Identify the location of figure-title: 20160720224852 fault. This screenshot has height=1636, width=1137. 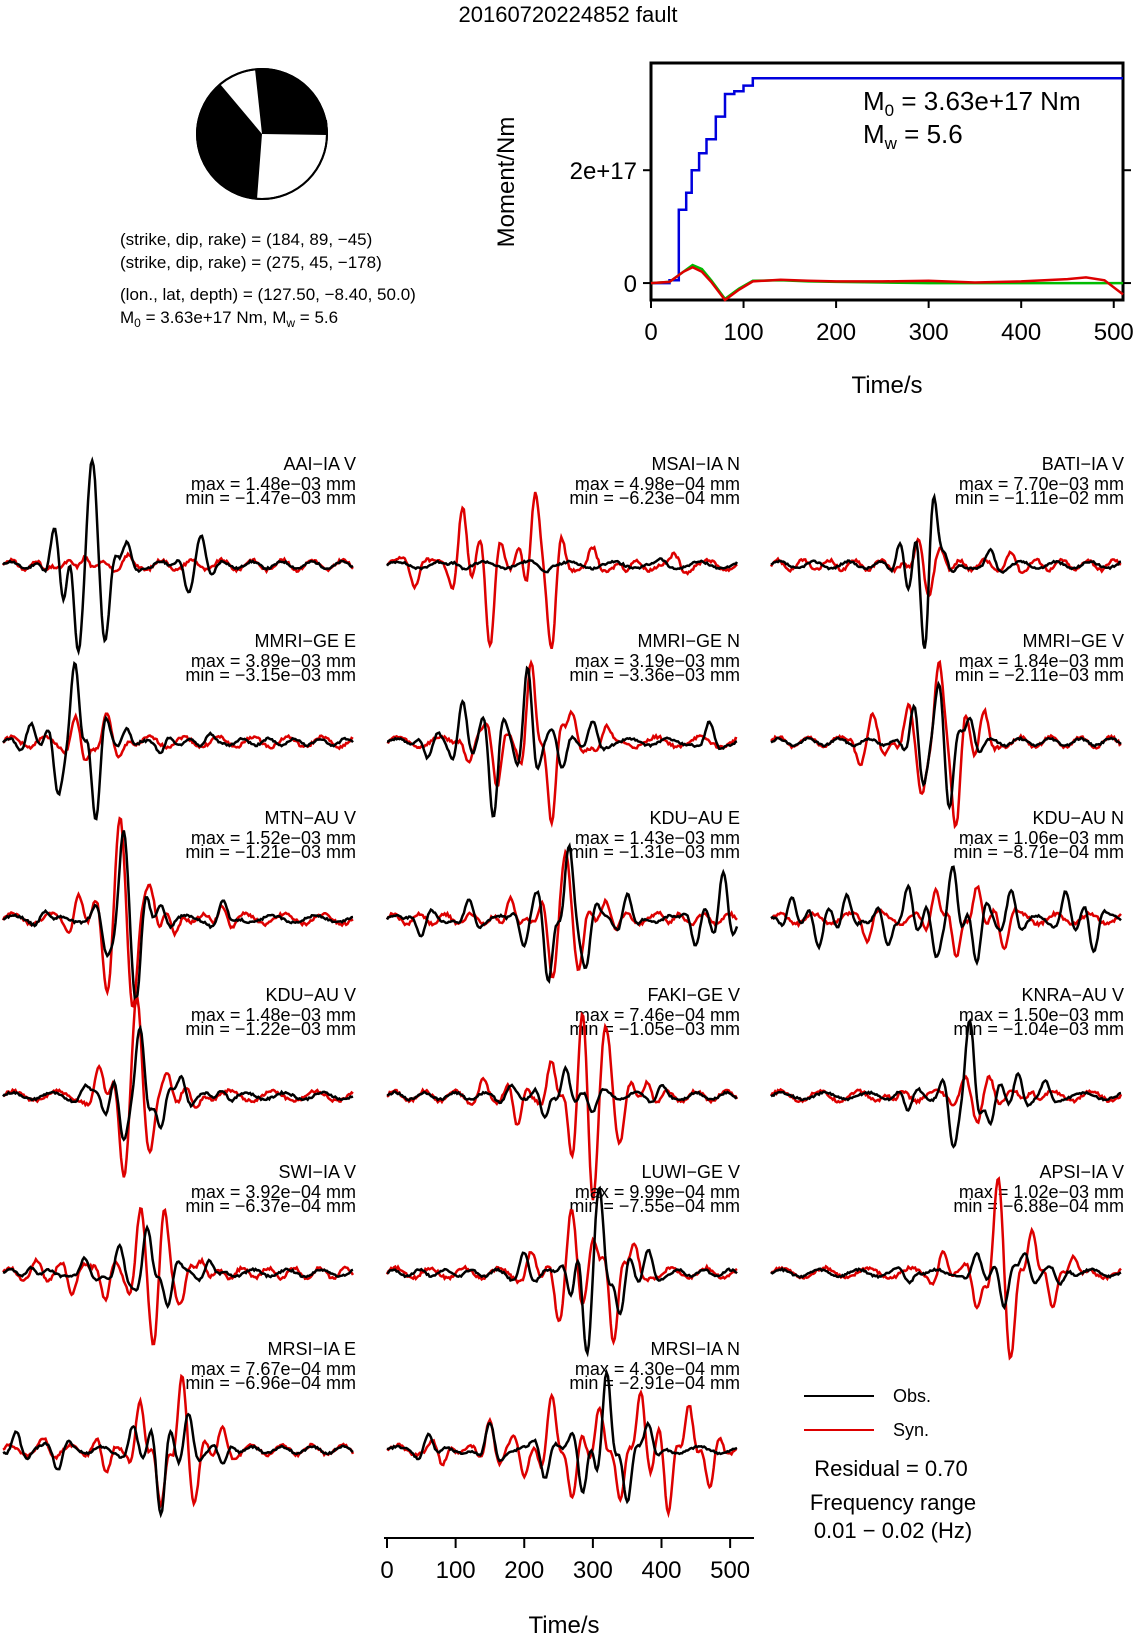
(568, 14).